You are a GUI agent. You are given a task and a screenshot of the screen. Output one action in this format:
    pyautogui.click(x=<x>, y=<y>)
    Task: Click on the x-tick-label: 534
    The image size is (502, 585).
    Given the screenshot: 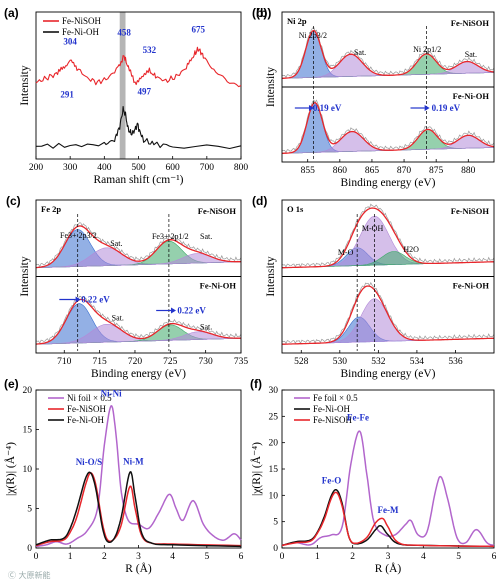 What is the action you would take?
    pyautogui.click(x=417, y=362)
    